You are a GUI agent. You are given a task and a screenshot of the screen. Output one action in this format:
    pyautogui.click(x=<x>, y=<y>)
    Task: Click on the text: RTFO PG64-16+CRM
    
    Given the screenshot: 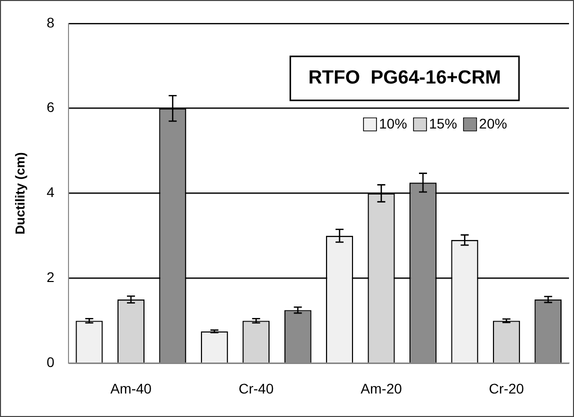 What is the action you would take?
    pyautogui.click(x=405, y=78)
    